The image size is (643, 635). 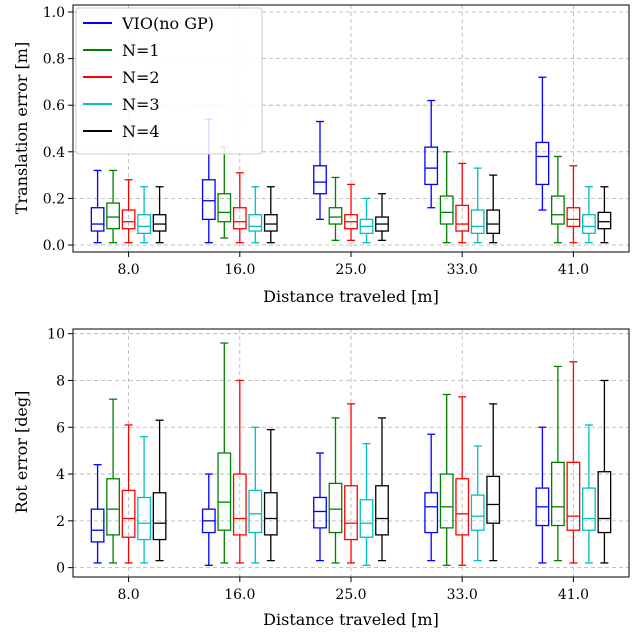 What do you see at coordinates (21, 128) in the screenshot?
I see `y-axis-label: Translation error [m]` at bounding box center [21, 128].